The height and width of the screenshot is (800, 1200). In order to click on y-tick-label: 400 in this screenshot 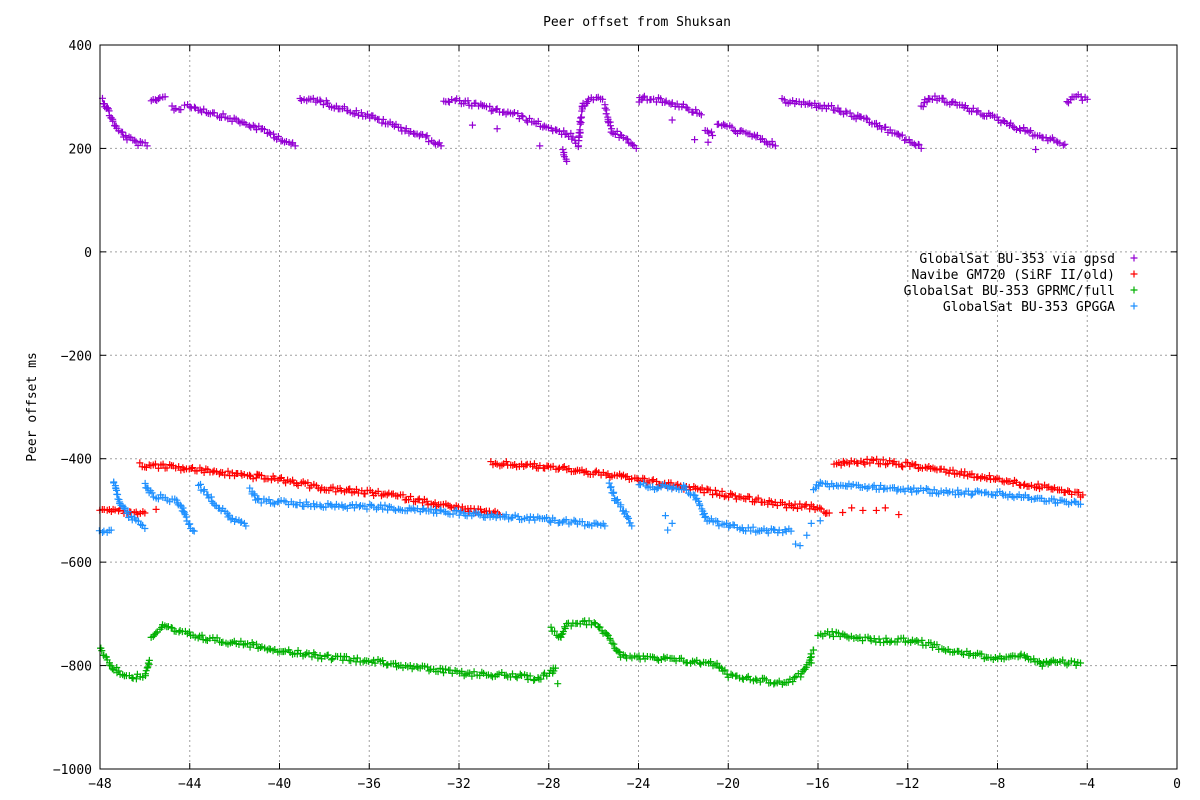, I will do `click(80, 46)`.